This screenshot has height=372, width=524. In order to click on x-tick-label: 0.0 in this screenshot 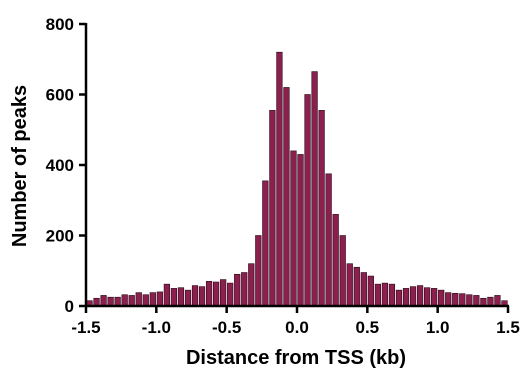, I will do `click(297, 327)`.